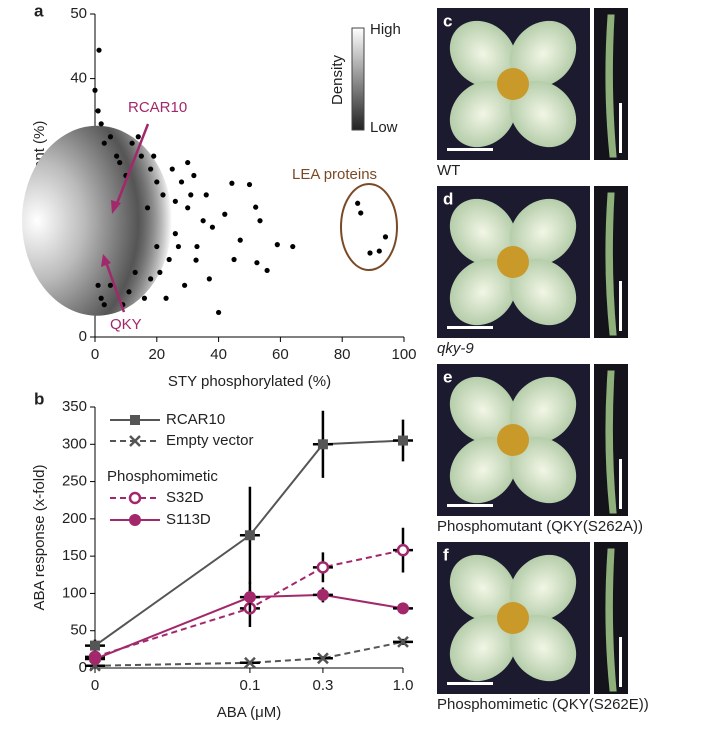 Image resolution: width=710 pixels, height=730 pixels. I want to click on density-scale, so click(358, 79).